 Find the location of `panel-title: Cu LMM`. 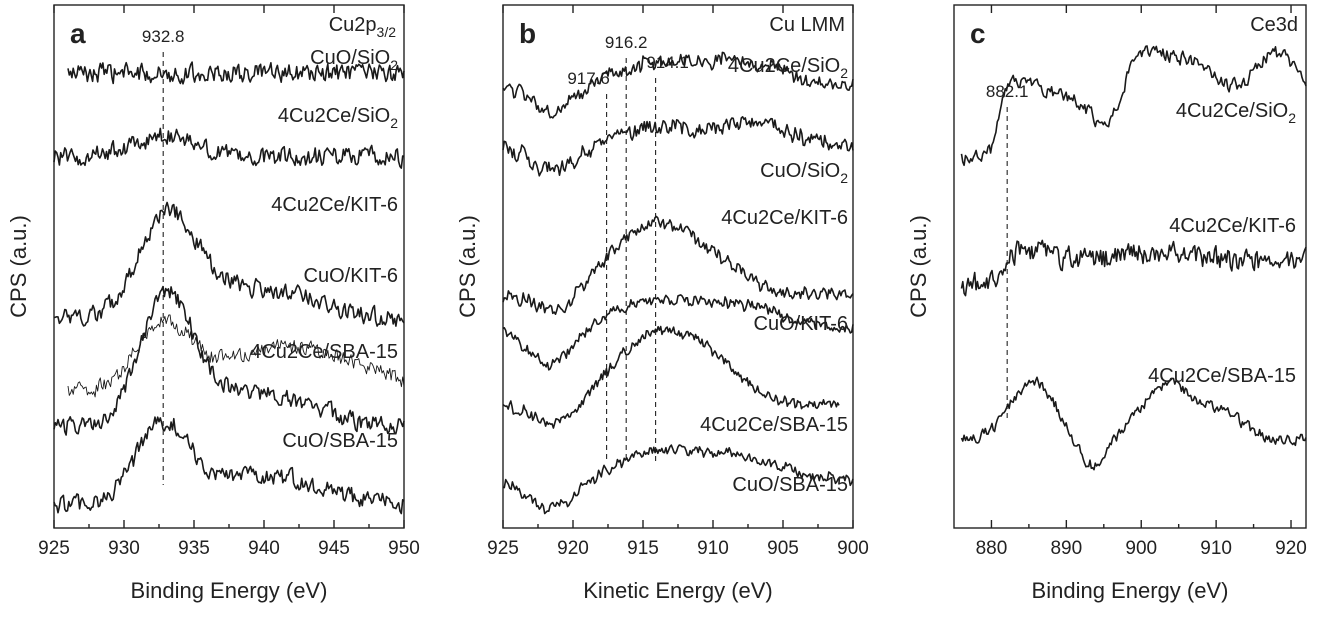

panel-title: Cu LMM is located at coordinates (807, 25).